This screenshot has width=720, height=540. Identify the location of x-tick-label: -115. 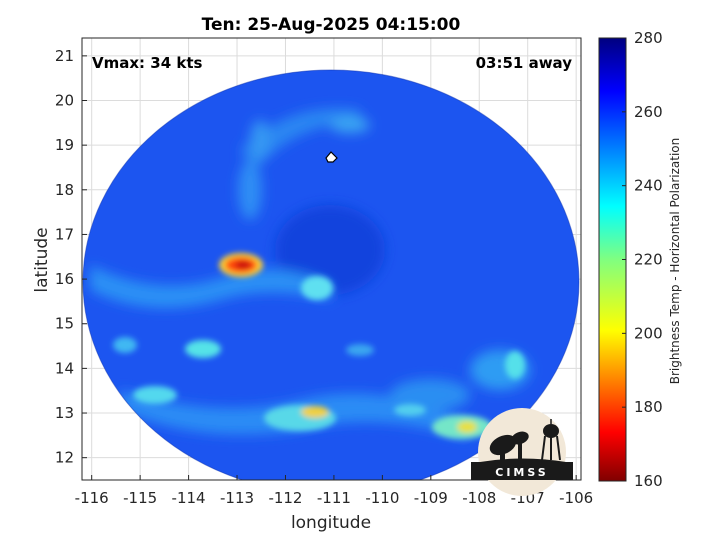
(140, 498).